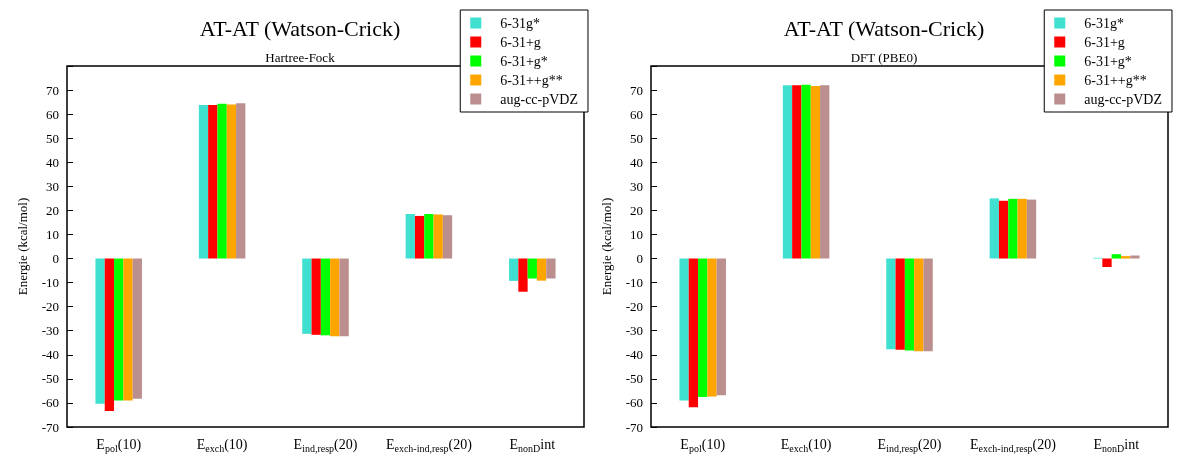 The height and width of the screenshot is (465, 1184). I want to click on chart-subtitle: DFT (PBE0), so click(884, 57).